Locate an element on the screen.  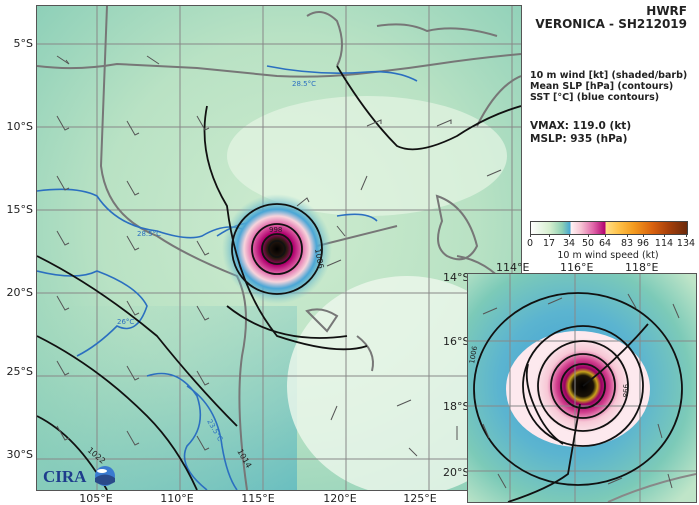
mslp-value: MSLP: 935 (hPa) is located at coordinates (579, 139).